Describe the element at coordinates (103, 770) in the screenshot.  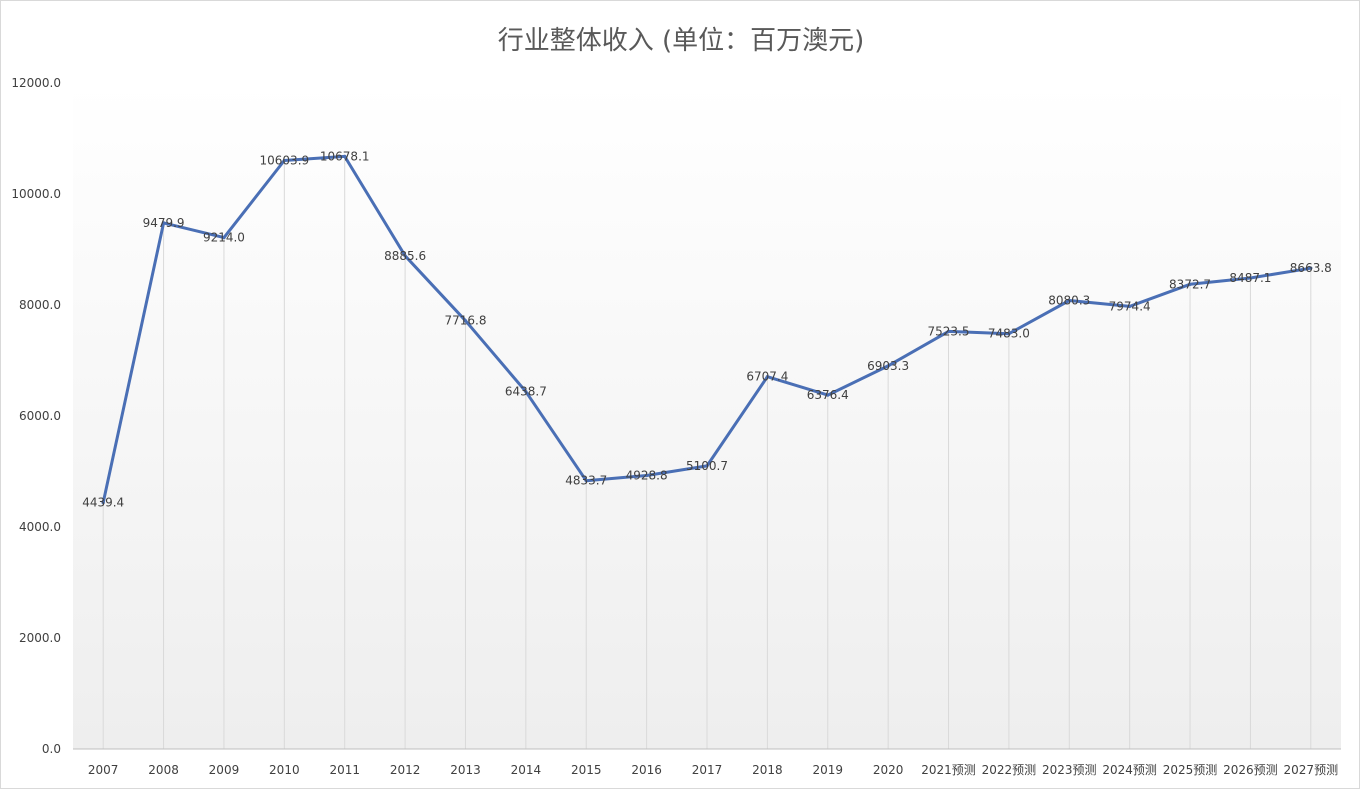
I see `x-tick-label: 2007` at that location.